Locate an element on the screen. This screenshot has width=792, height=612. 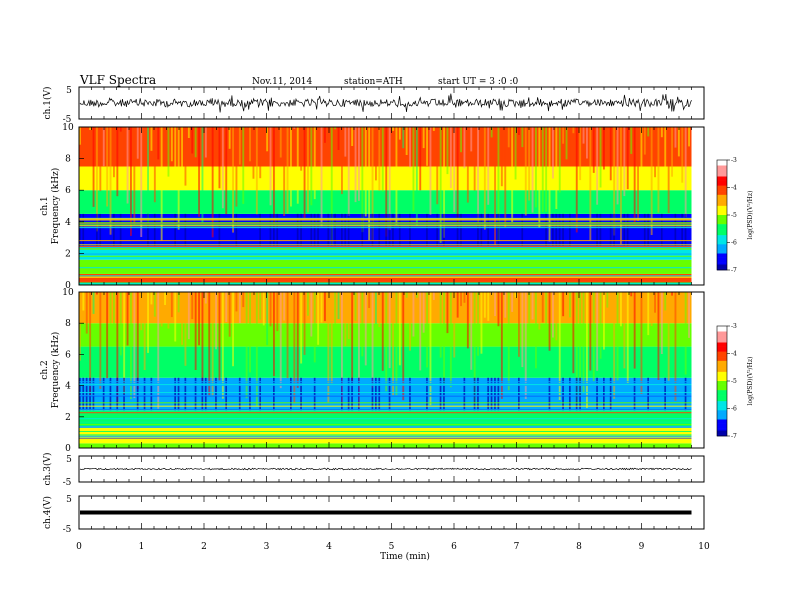
ch2-colorbar-label: log(PSD)(V²/Hz) is located at coordinates (750, 381).